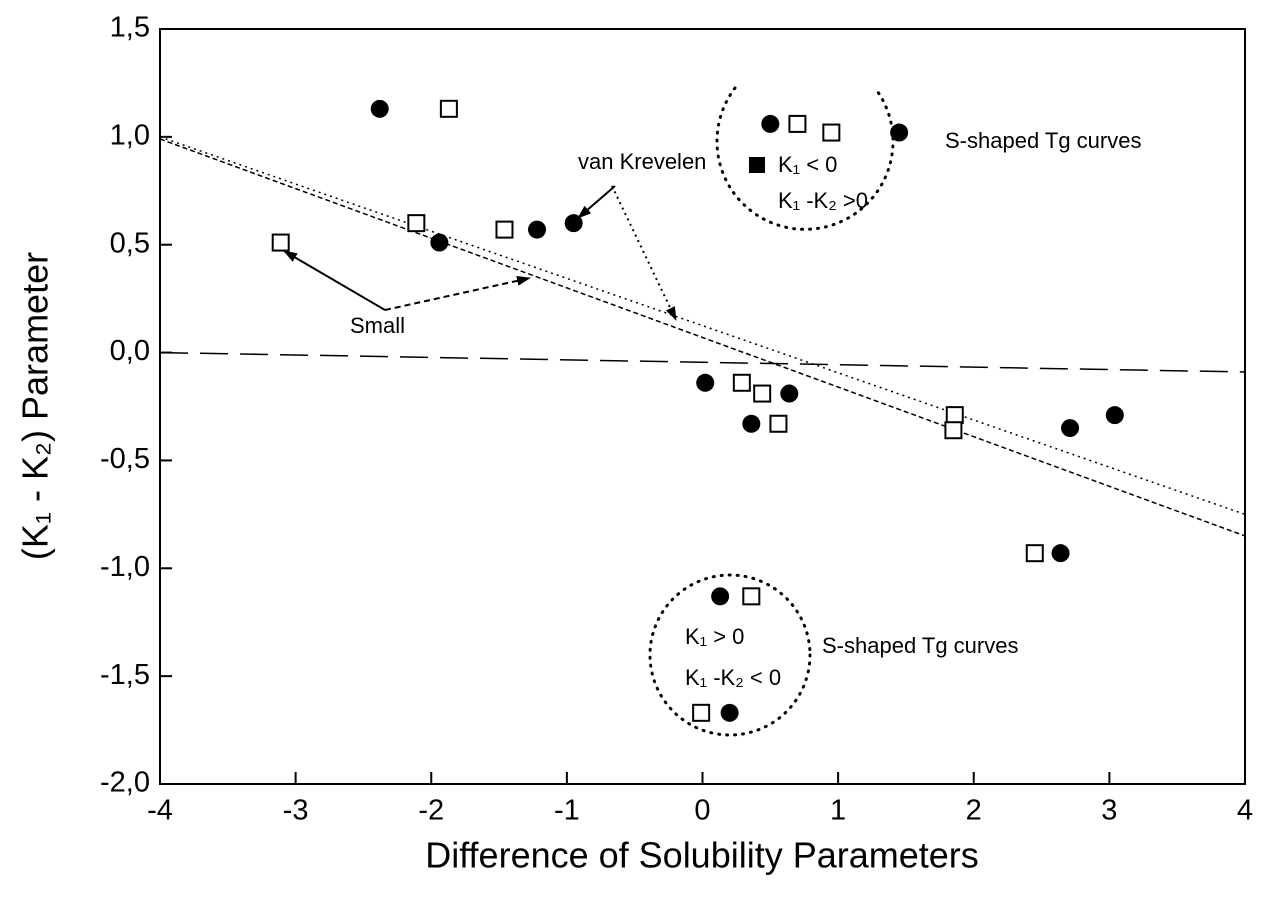 This screenshot has width=1262, height=907. What do you see at coordinates (125, 567) in the screenshot?
I see `y-tick-label: -1,0` at bounding box center [125, 567].